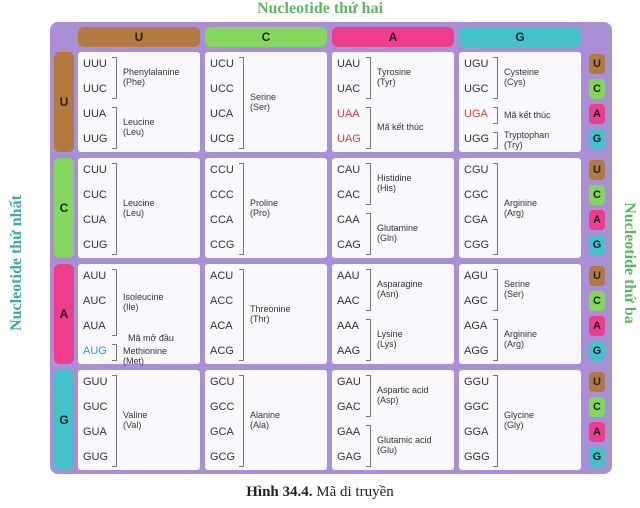 Image resolution: width=640 pixels, height=508 pixels. What do you see at coordinates (387, 450) in the screenshot?
I see `amino-abbr: (Glu)` at bounding box center [387, 450].